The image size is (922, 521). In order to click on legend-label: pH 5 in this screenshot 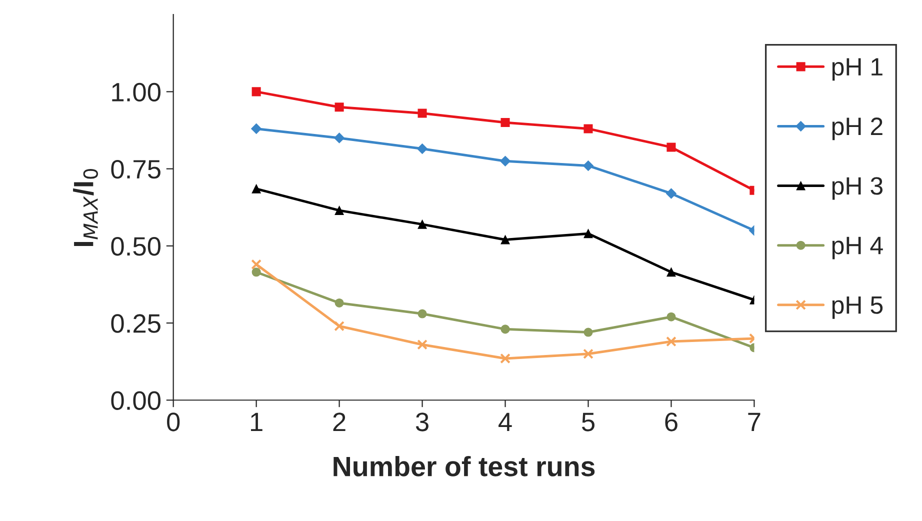, I will do `click(857, 307)`.